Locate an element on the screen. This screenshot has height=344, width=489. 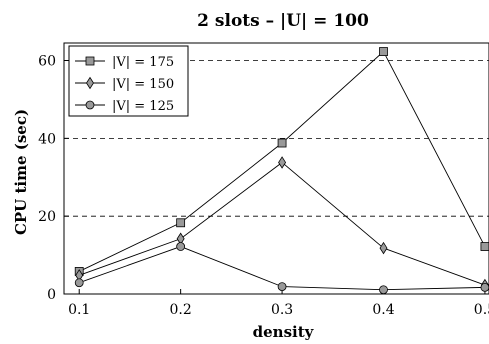
legend-item: |V| = 150 is located at coordinates (124, 84).